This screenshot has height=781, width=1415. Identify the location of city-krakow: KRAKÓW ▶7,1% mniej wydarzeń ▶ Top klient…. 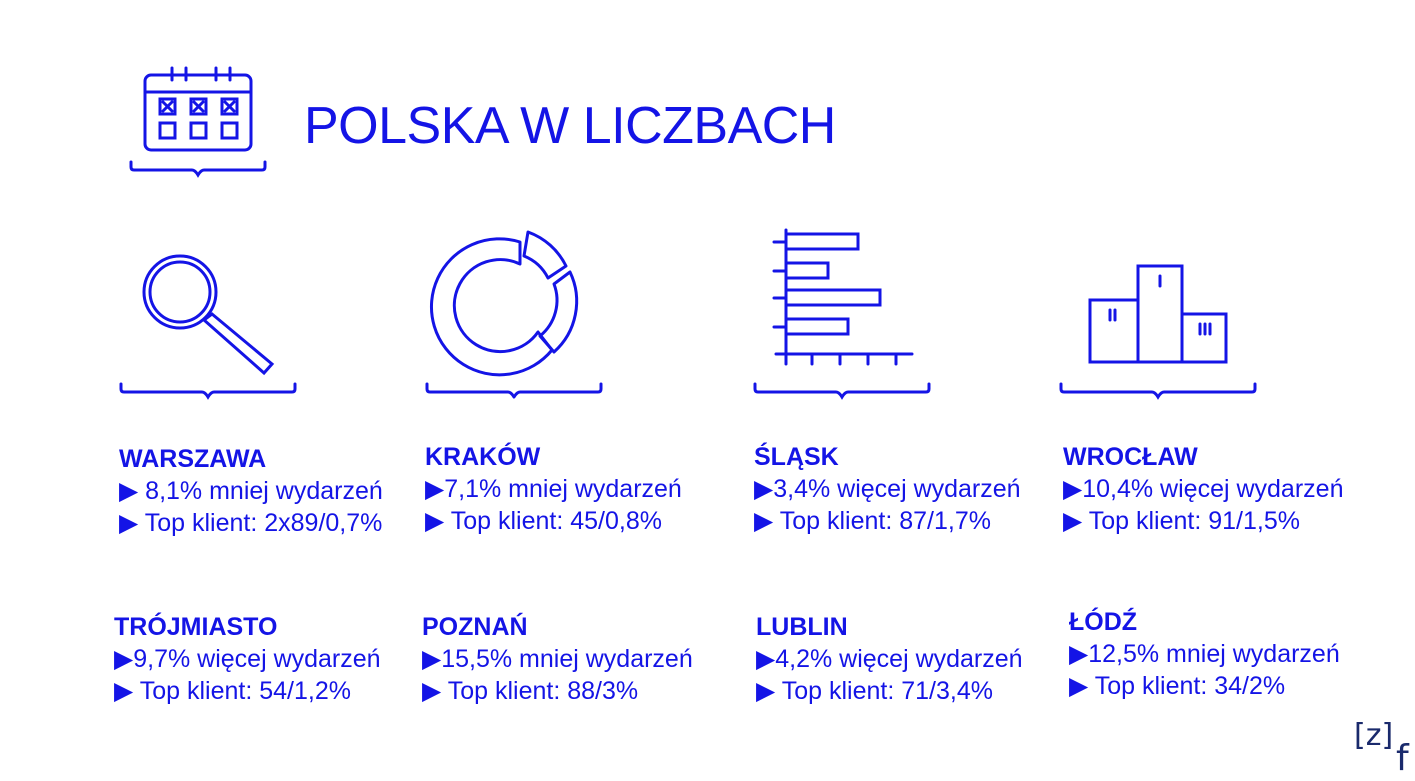
(553, 489).